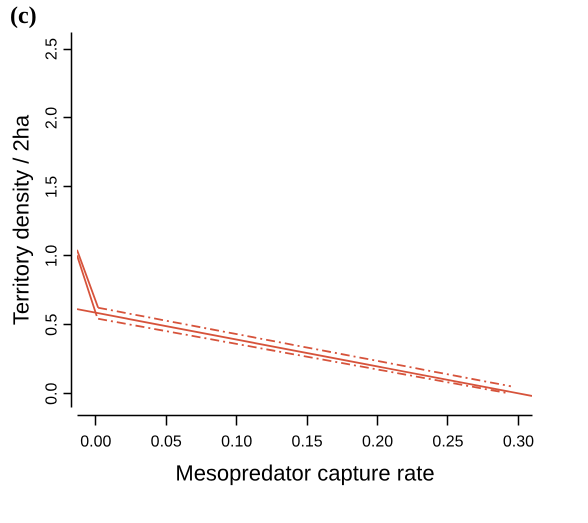  Describe the element at coordinates (52, 49) in the screenshot. I see `y-tick-label: 2.5` at that location.